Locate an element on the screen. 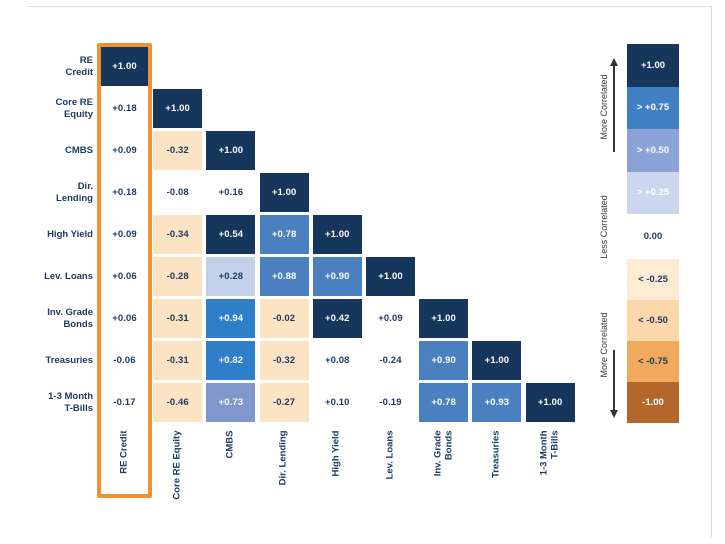 The width and height of the screenshot is (725, 544). column-label: Inv. Grade Bonds is located at coordinates (443, 470).